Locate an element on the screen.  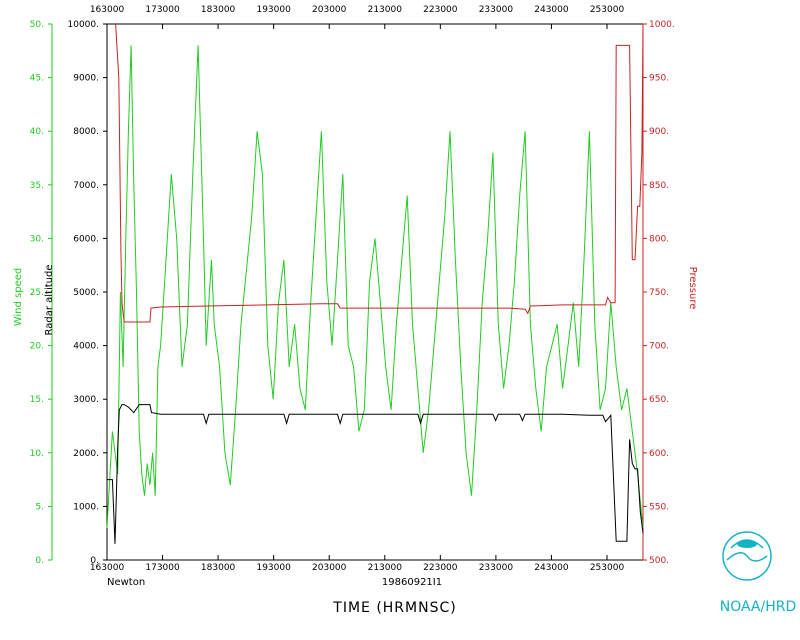
wind-tick-label: 30. is located at coordinates (37, 239).